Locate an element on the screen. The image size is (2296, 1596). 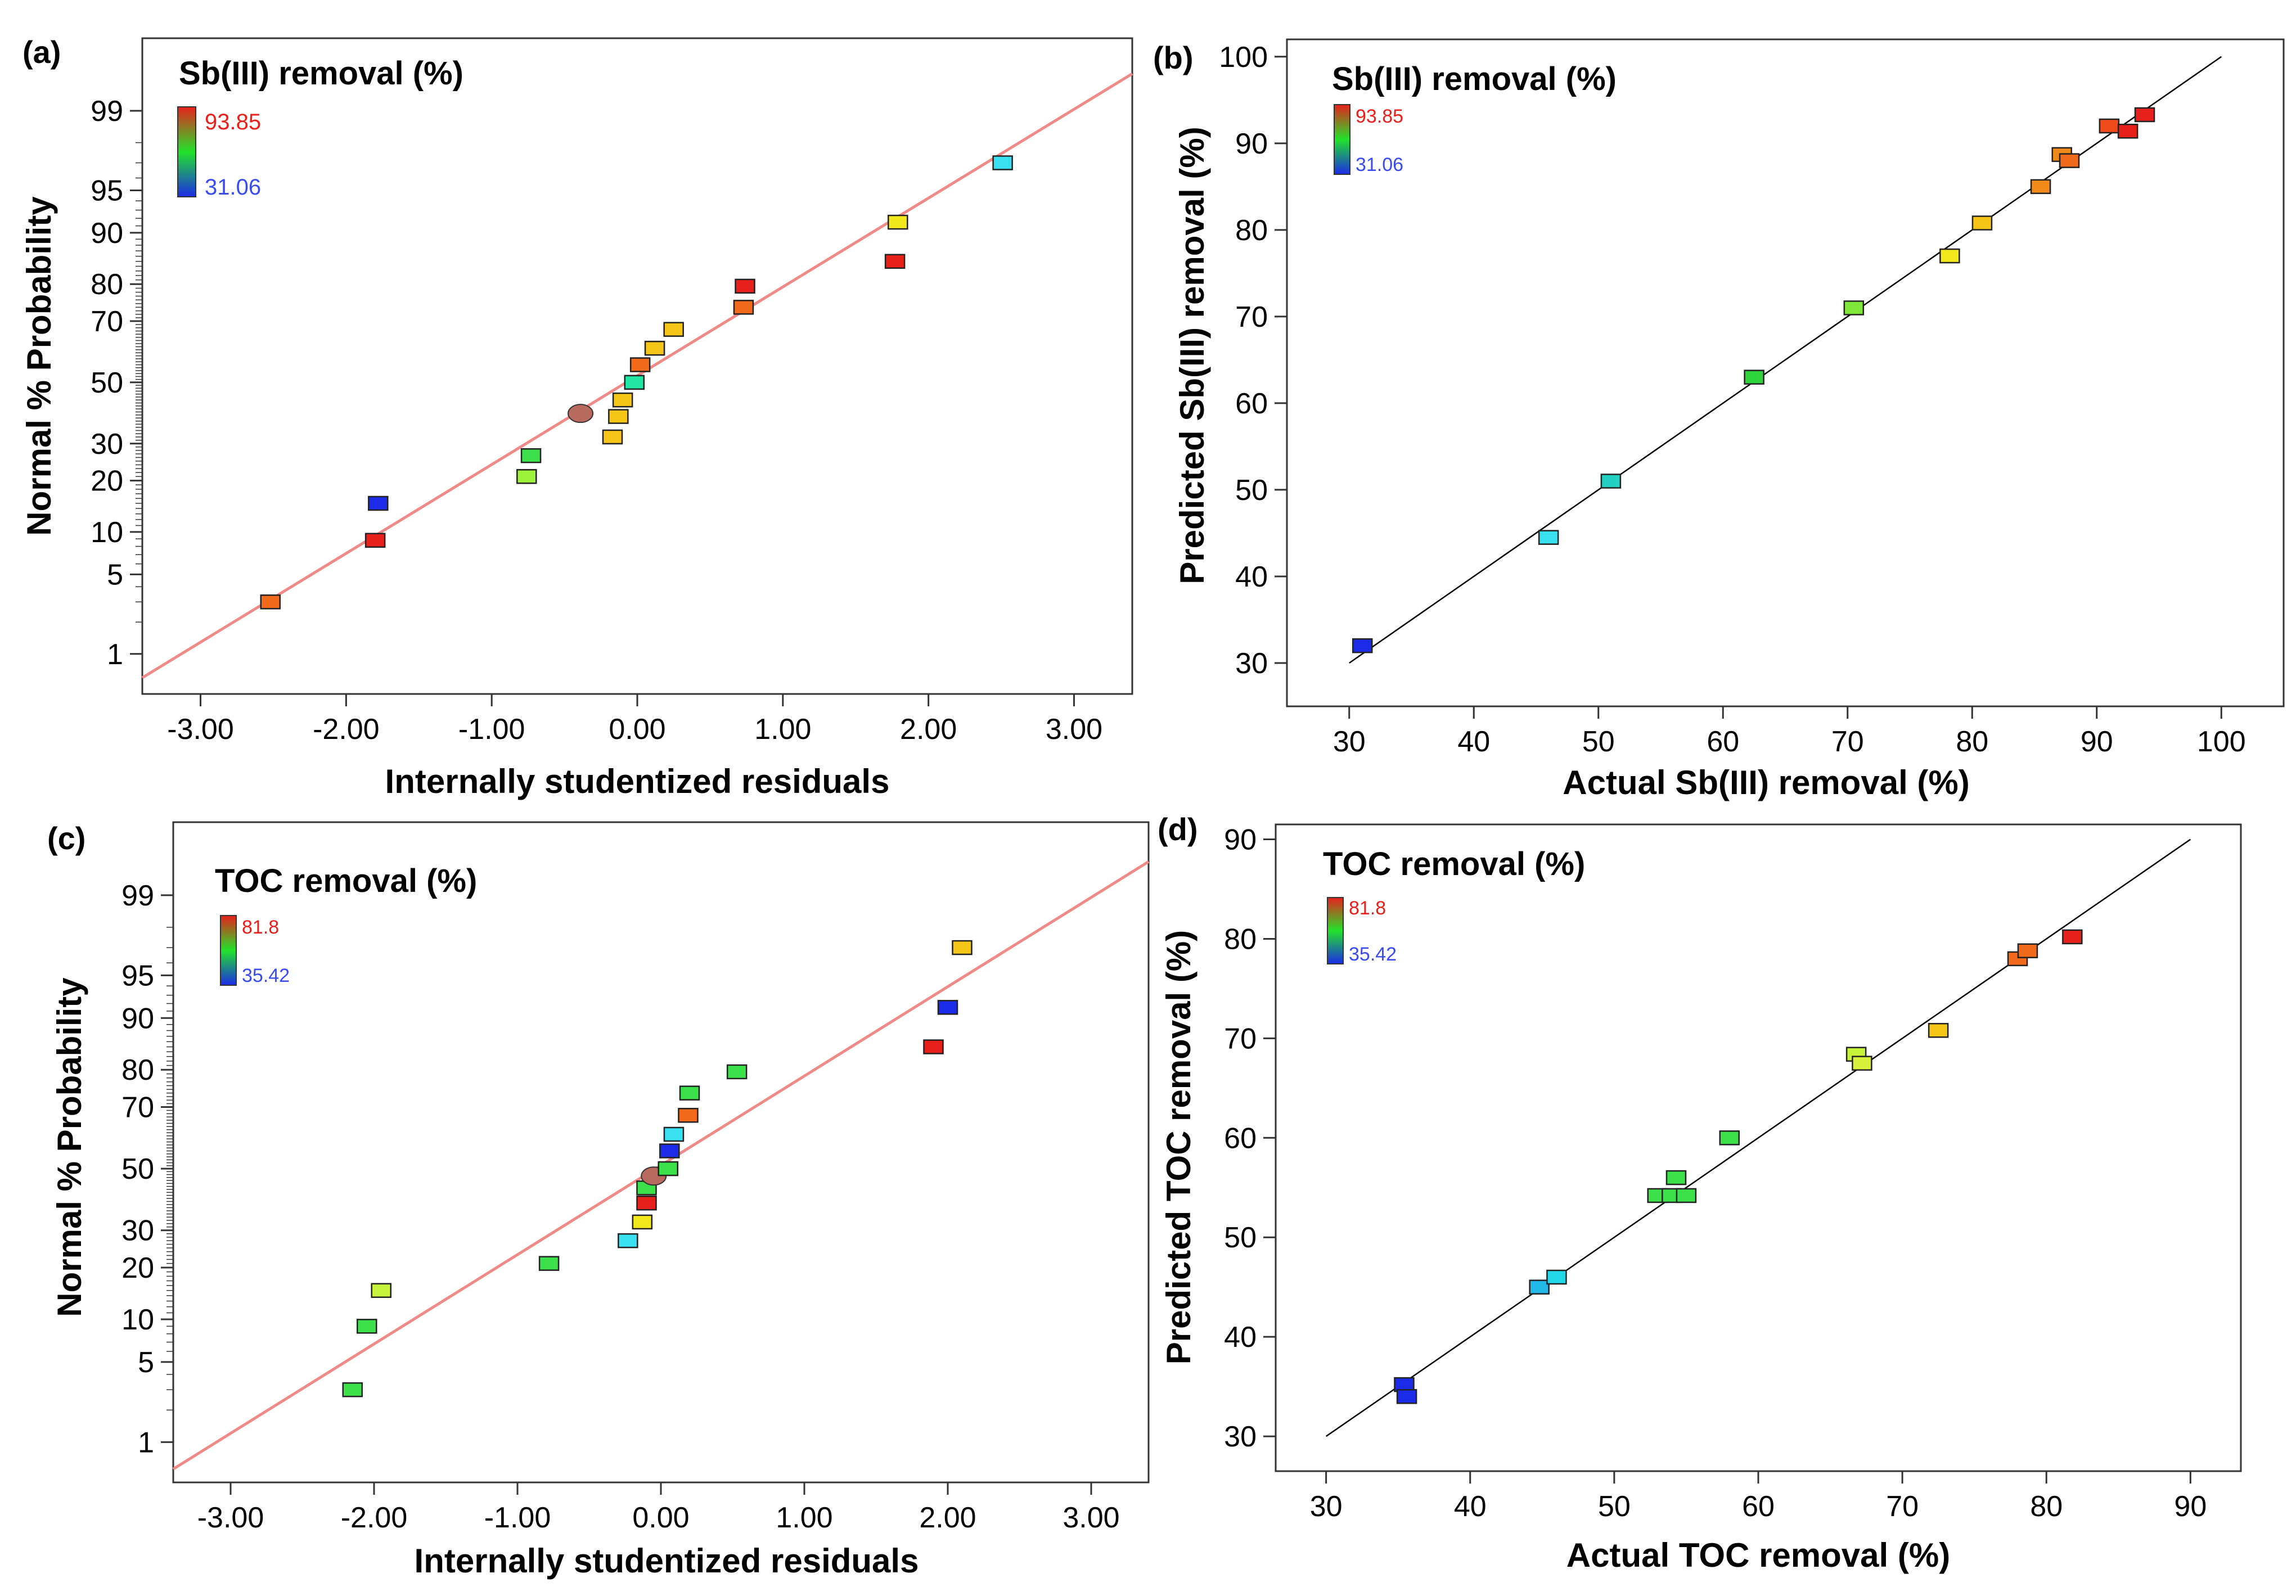
panel-d-points is located at coordinates (1738, 1167).